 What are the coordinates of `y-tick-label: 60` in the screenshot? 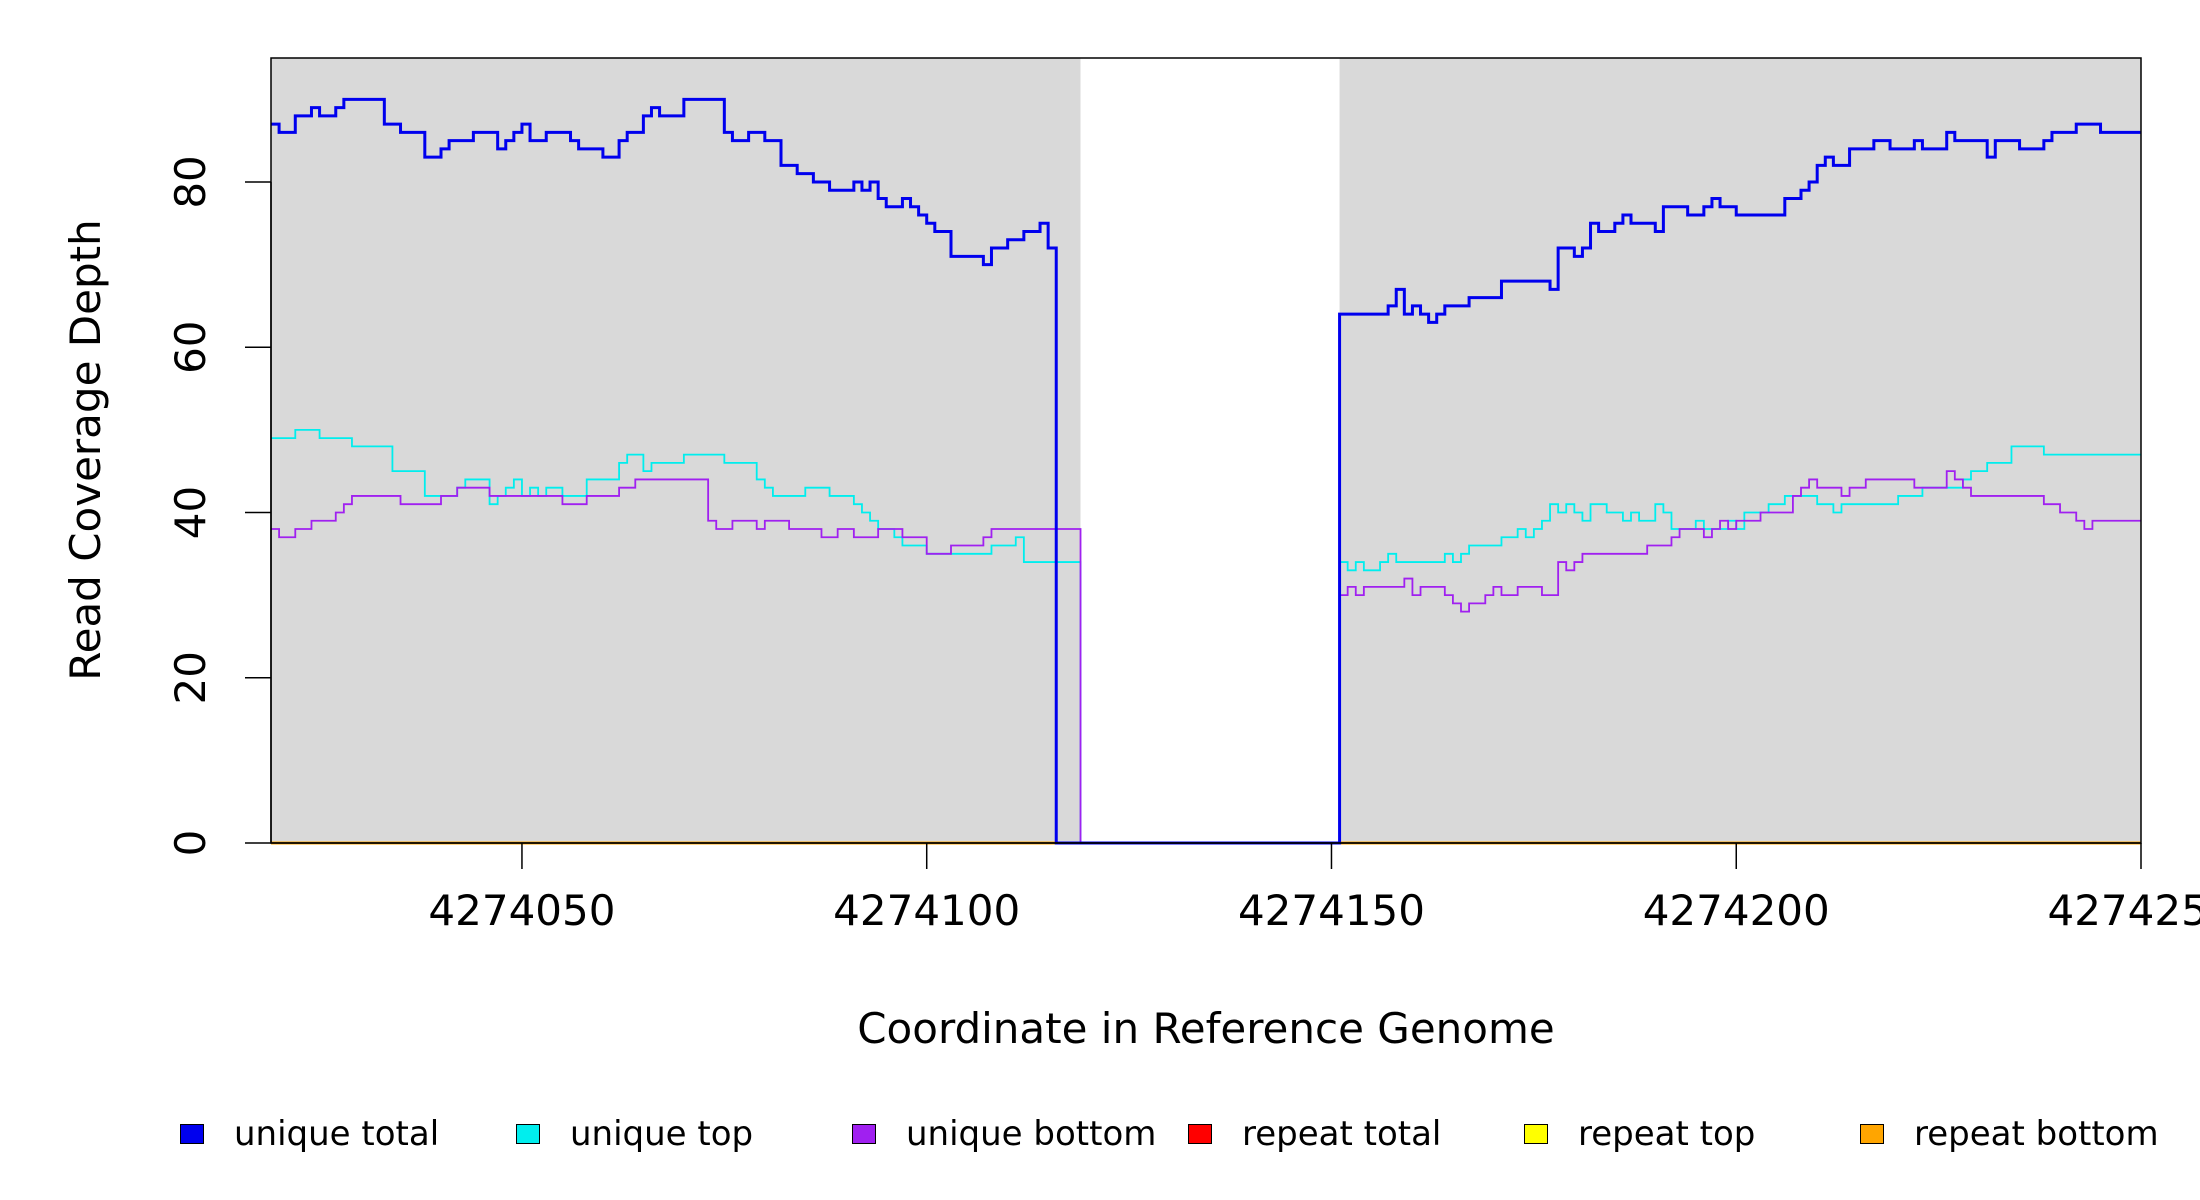 It's located at (190, 346).